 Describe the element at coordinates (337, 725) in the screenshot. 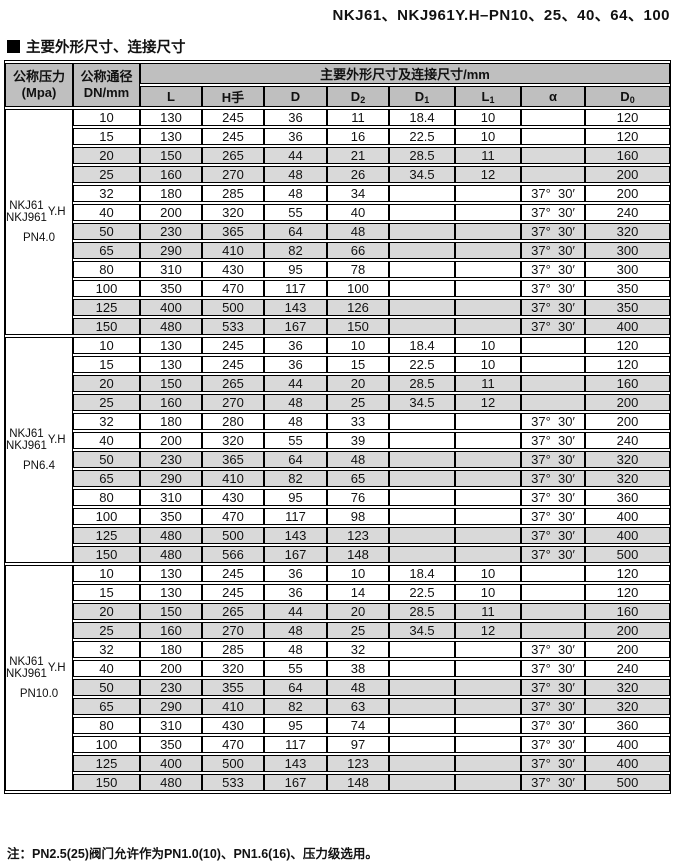

I see `table-row: 80 310 430 95 74 37° 30′ 360` at that location.